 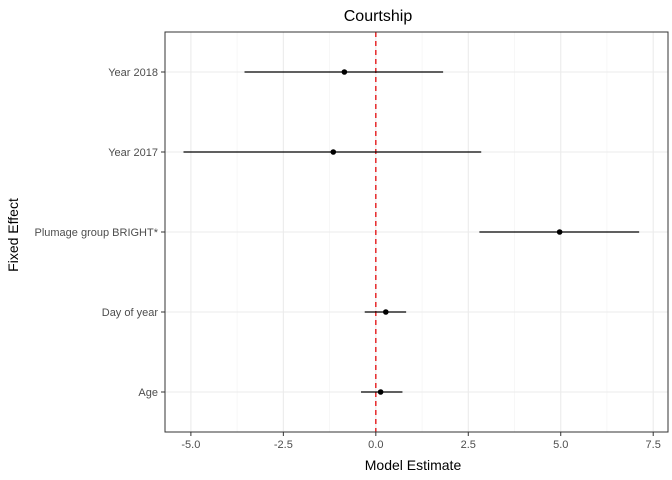 I want to click on y-tick-label: Age, so click(x=148, y=393).